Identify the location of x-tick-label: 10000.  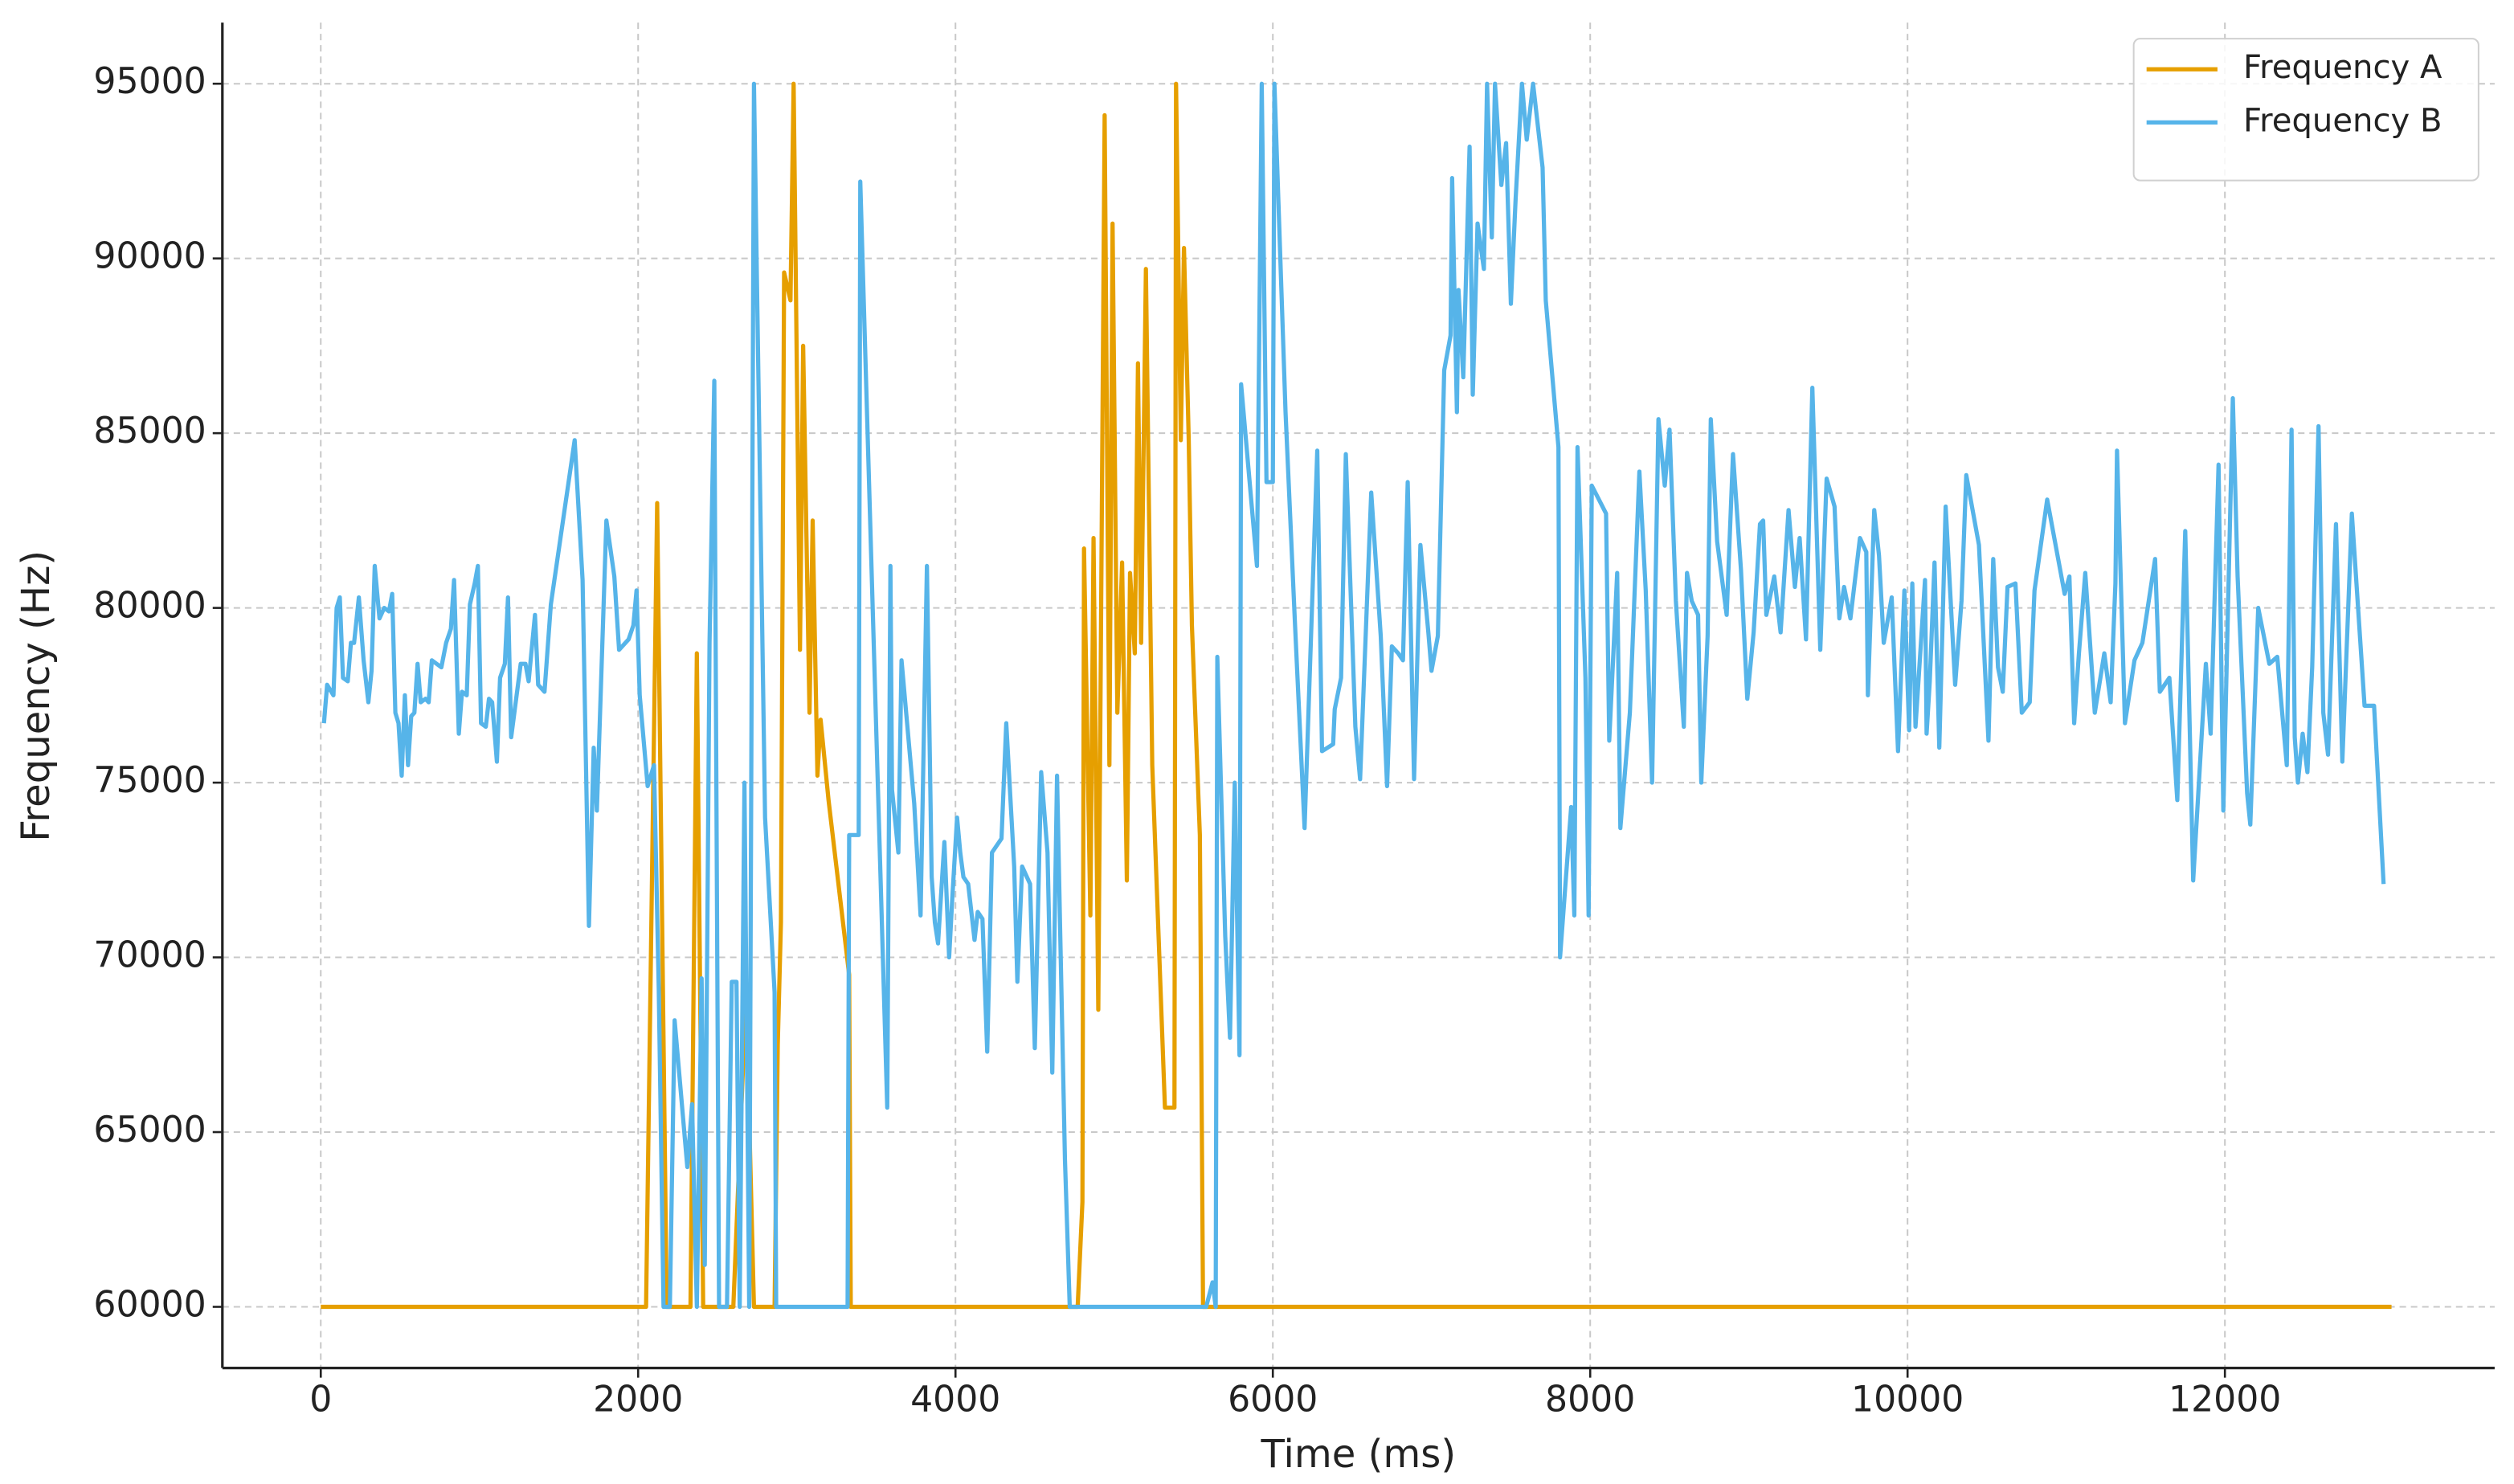
(1907, 1400).